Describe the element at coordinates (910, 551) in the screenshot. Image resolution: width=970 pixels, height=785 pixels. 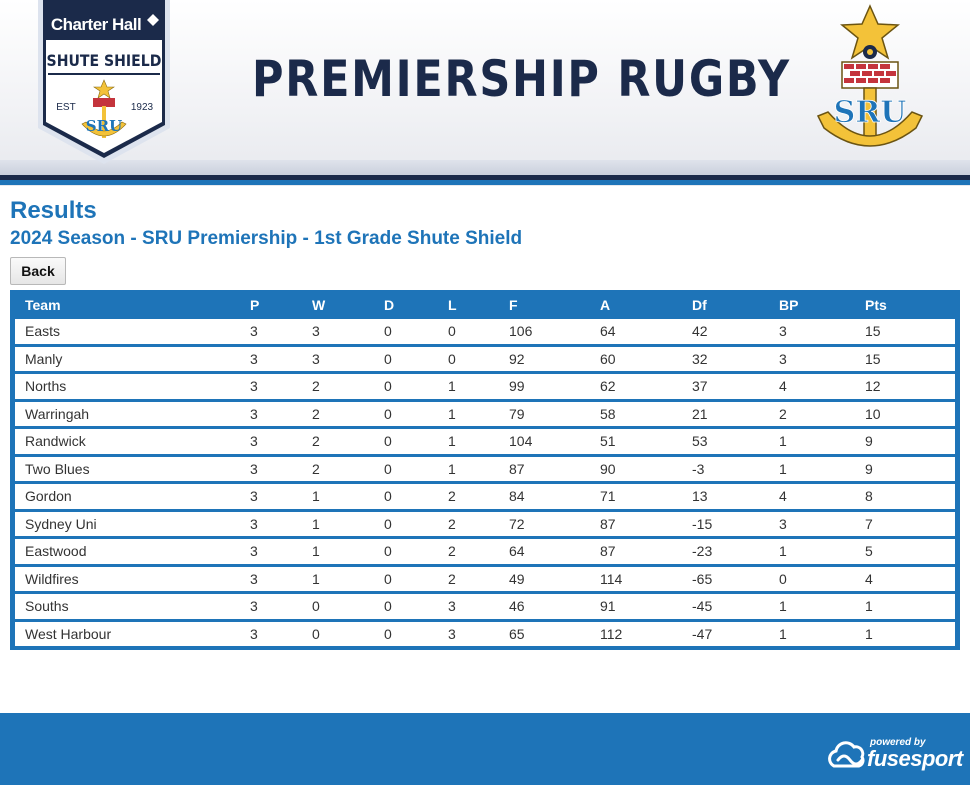
I see `cell-pts: 5` at that location.